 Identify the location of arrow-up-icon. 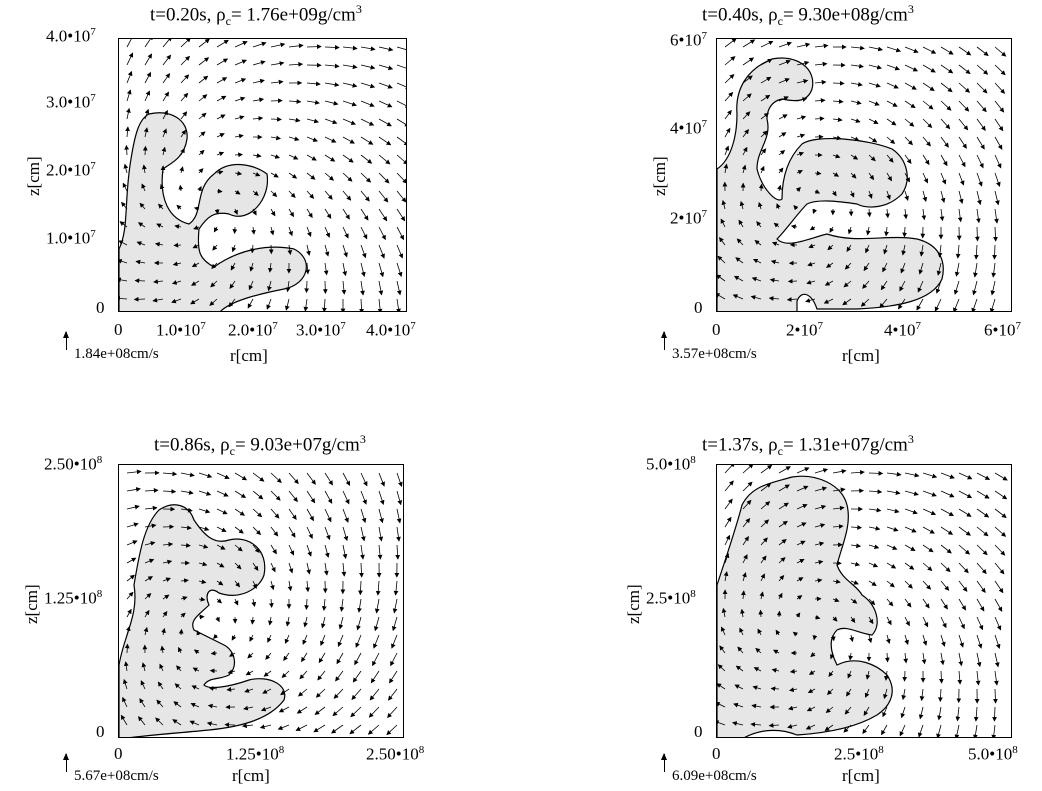
(664, 340).